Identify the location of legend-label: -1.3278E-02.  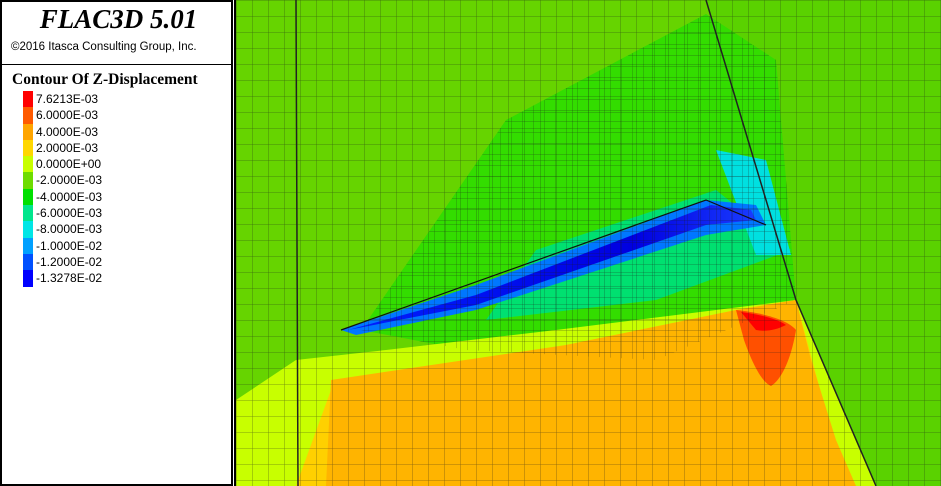
(69, 278).